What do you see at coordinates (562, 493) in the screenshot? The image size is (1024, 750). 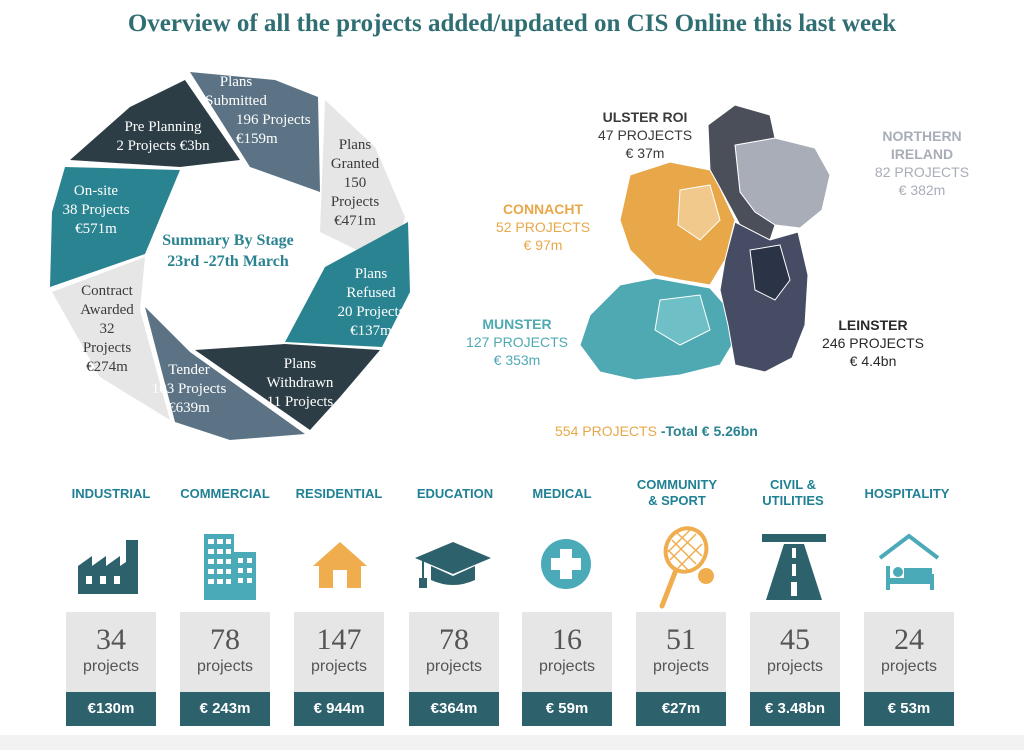 I see `sector-label-medical: MEDICAL` at bounding box center [562, 493].